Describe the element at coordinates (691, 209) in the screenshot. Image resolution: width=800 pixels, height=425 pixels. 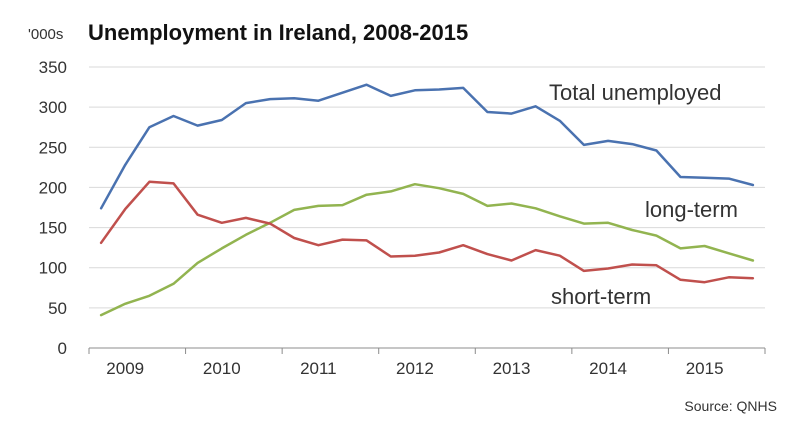
I see `series-label-long-term: long-term` at that location.